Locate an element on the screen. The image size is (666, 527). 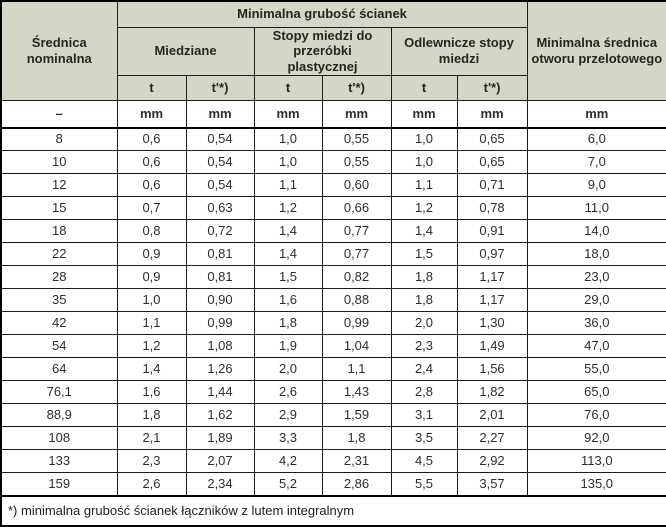
cell-value: 0,90 is located at coordinates (220, 300).